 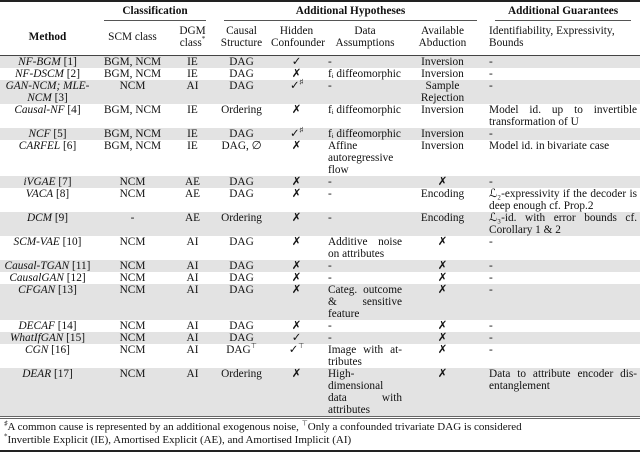 I want to click on group-classification: Classification, so click(x=155, y=12).